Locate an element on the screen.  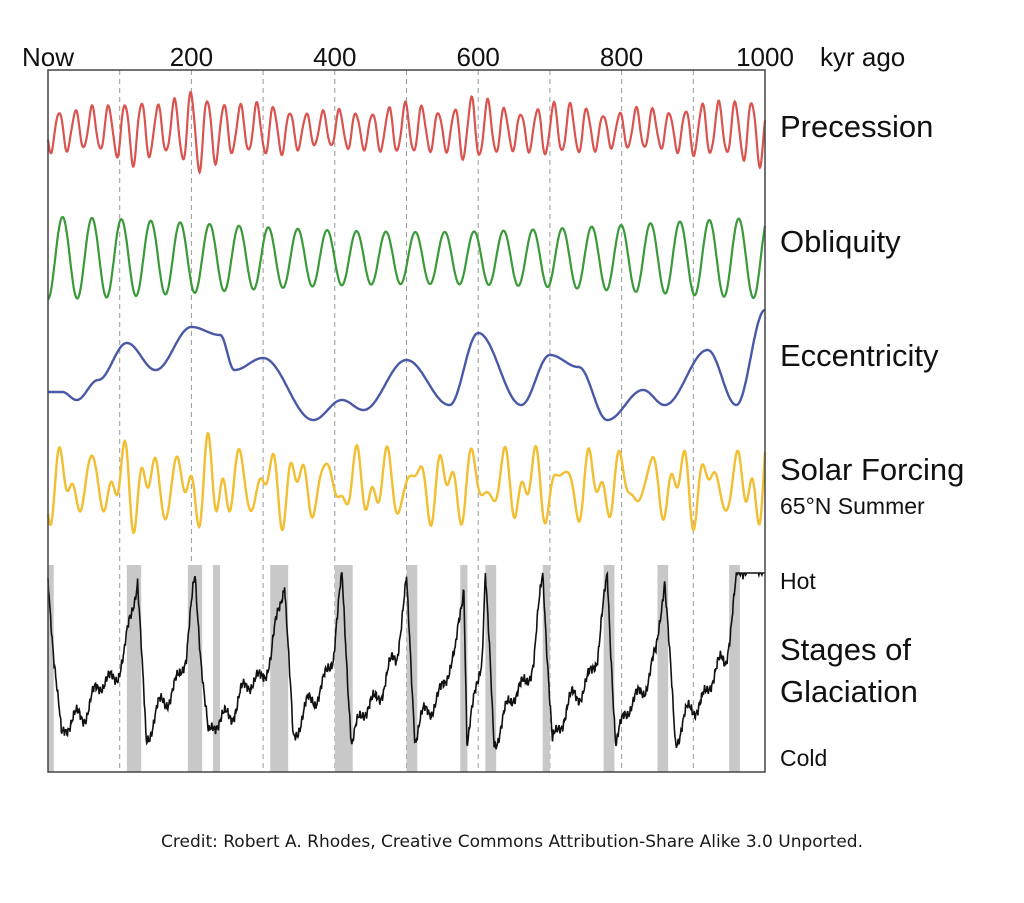
x-tick-label-Now: Now is located at coordinates (48, 57).